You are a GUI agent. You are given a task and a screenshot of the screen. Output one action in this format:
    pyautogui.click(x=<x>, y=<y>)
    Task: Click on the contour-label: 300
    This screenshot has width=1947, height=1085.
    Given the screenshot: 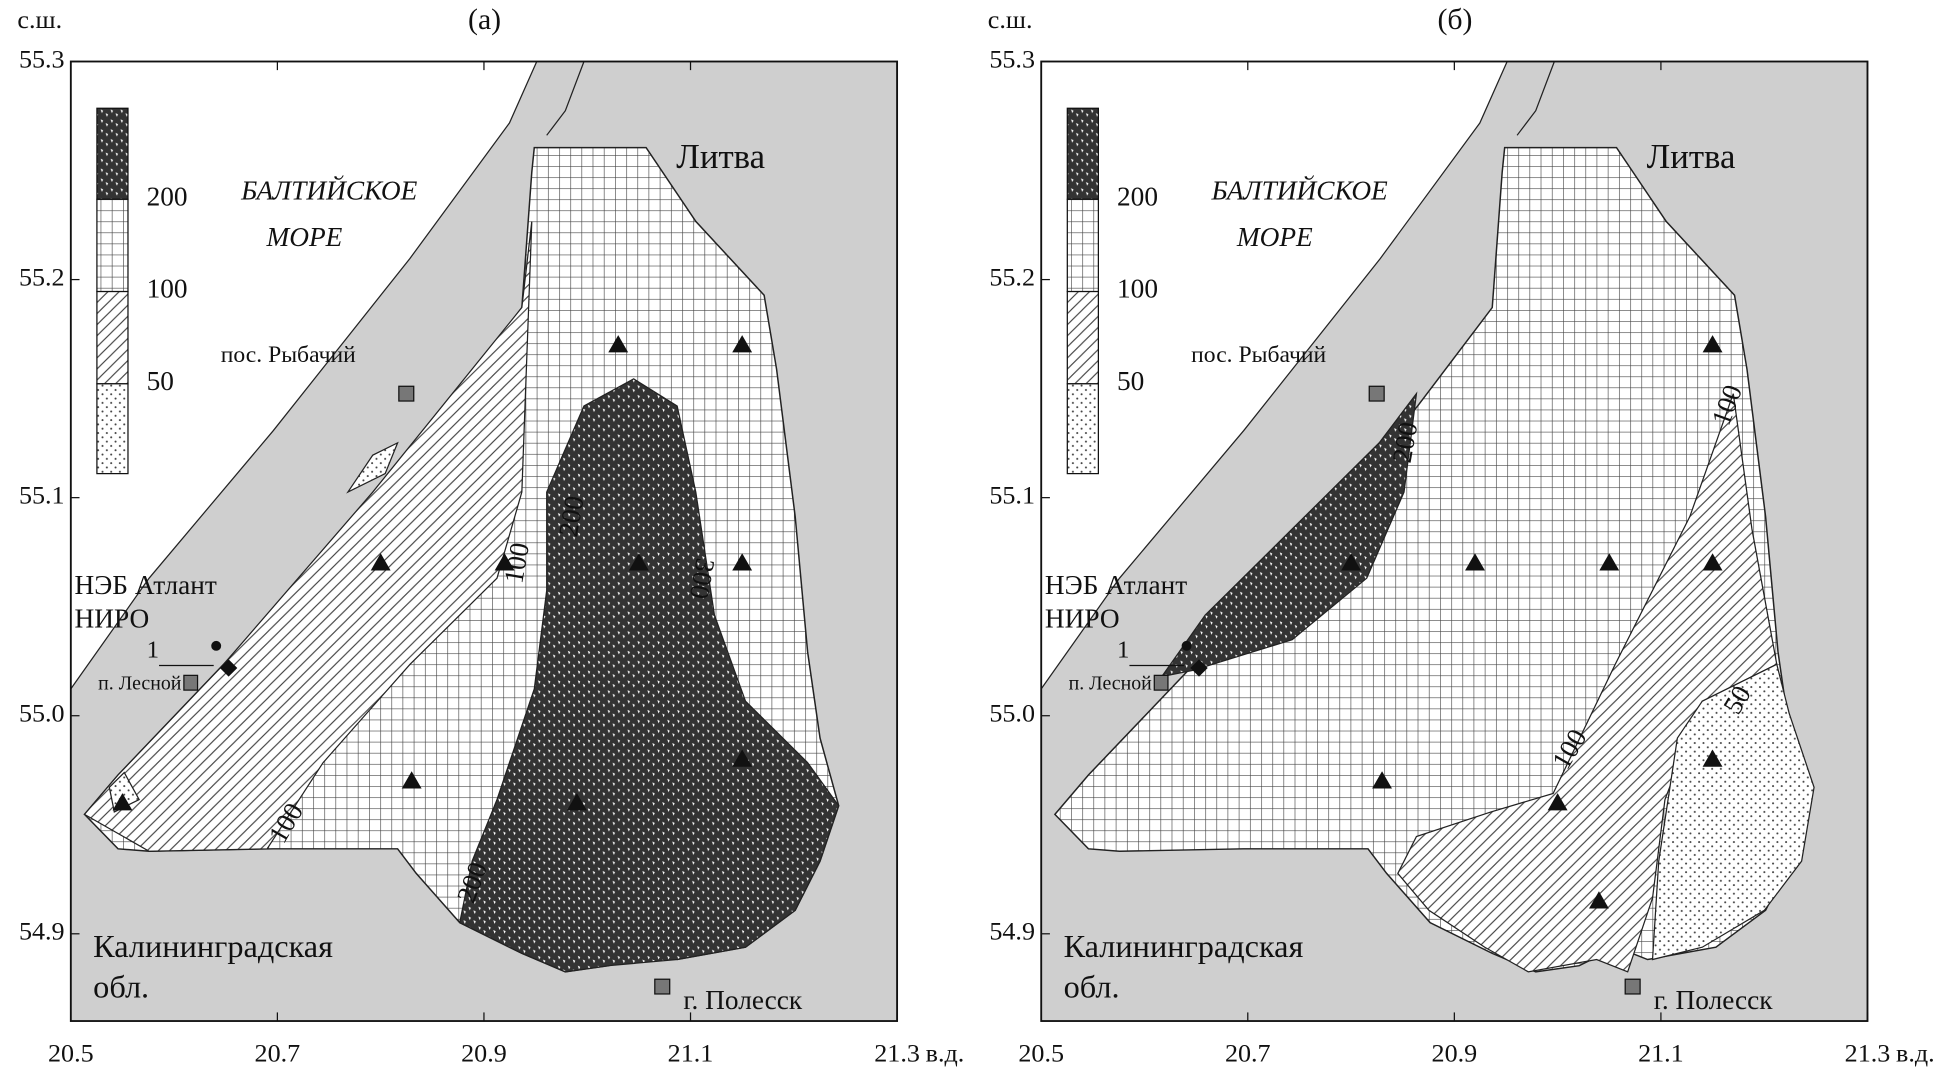 What is the action you would take?
    pyautogui.click(x=702, y=578)
    